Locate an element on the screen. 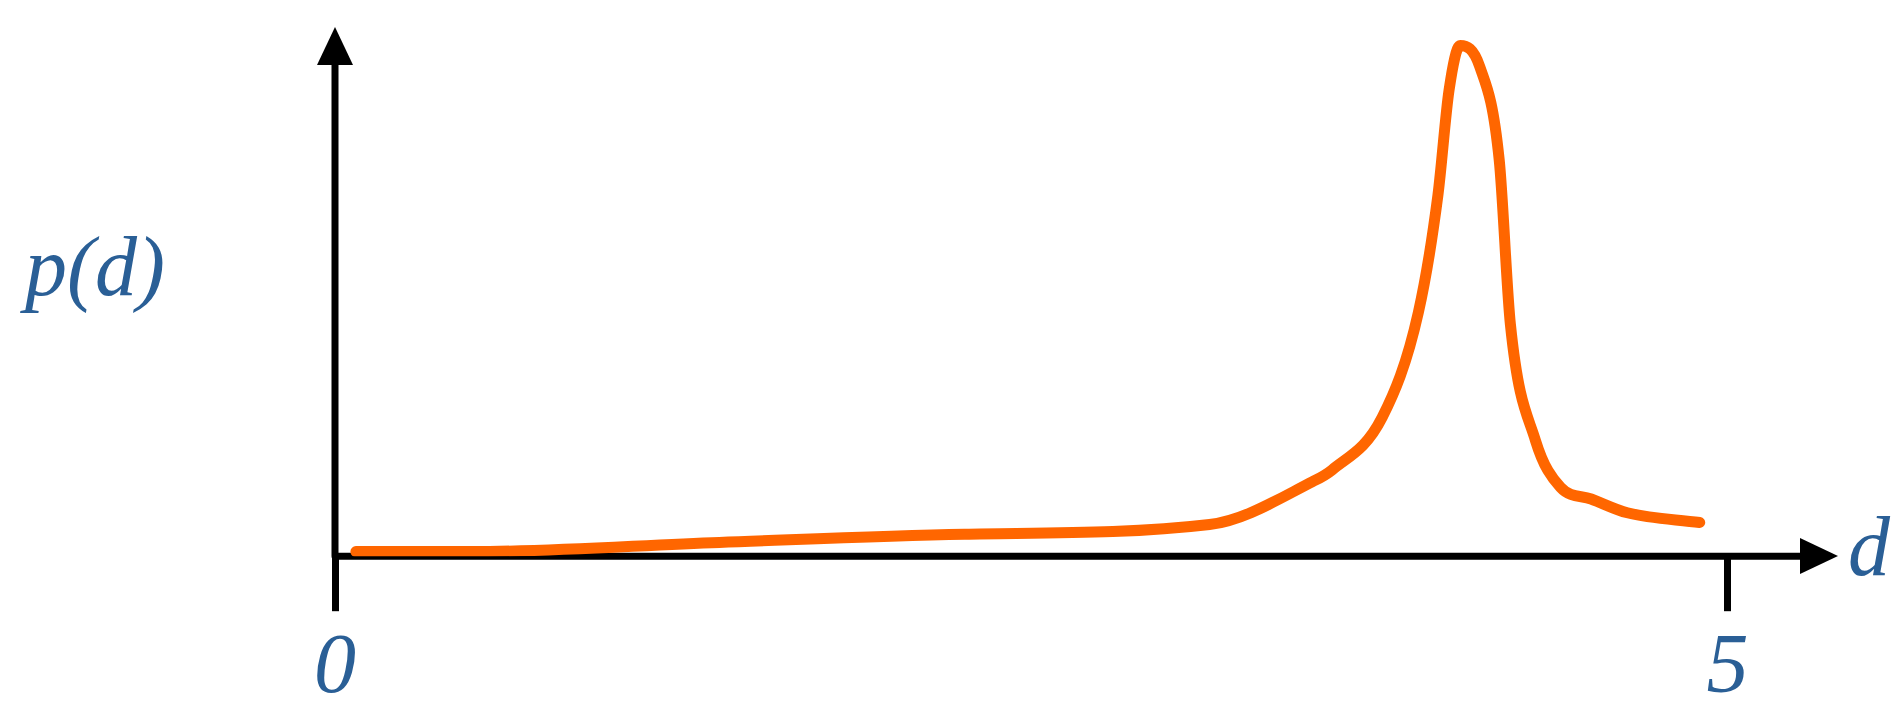 The width and height of the screenshot is (1900, 728). x-axis-title: d is located at coordinates (1869, 546).